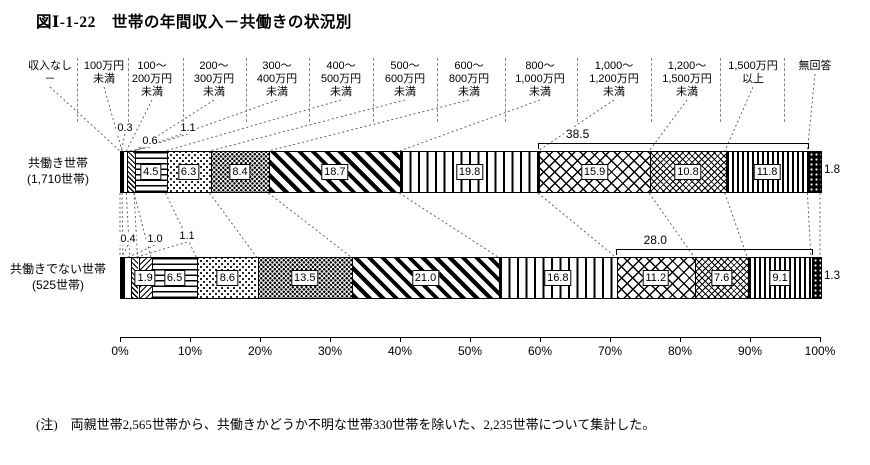 The width and height of the screenshot is (870, 465). What do you see at coordinates (335, 172) in the screenshot?
I see `value-box: 18.7` at bounding box center [335, 172].